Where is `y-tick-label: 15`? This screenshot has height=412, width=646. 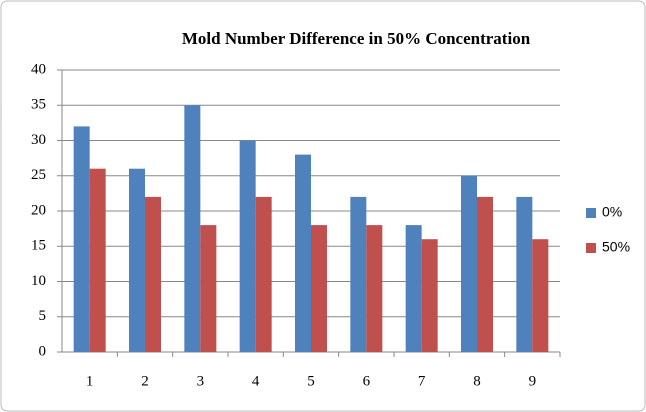 y-tick-label: 15 is located at coordinates (38, 246).